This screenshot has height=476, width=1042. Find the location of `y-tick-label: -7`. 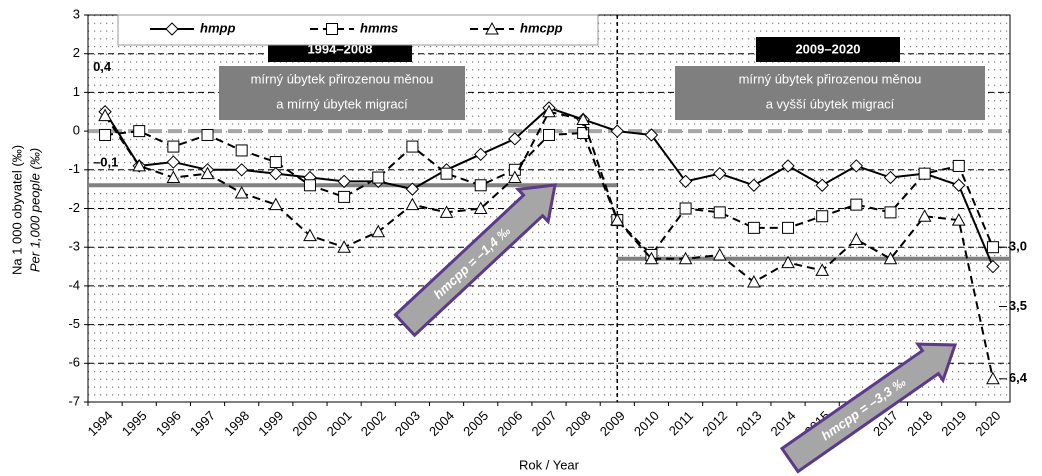

y-tick-label: -7 is located at coordinates (74, 400).